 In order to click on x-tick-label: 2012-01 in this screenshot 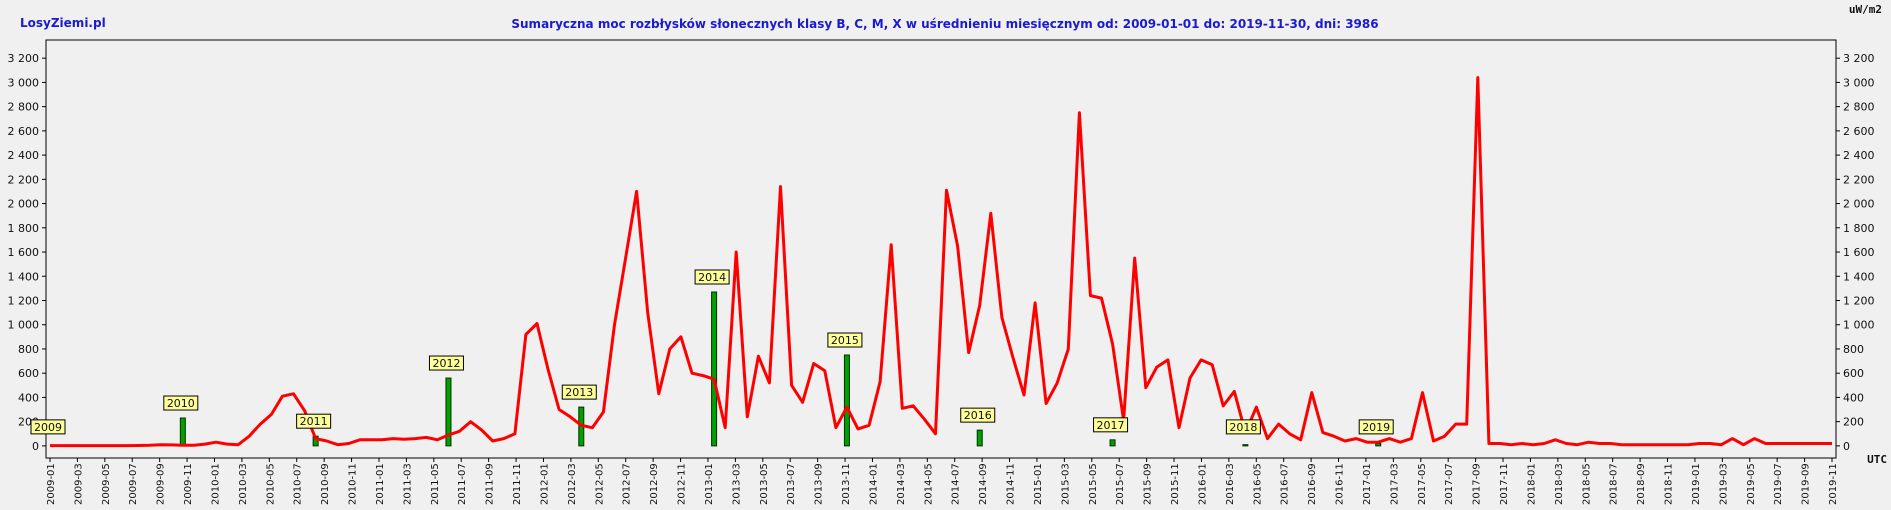, I will do `click(544, 484)`.